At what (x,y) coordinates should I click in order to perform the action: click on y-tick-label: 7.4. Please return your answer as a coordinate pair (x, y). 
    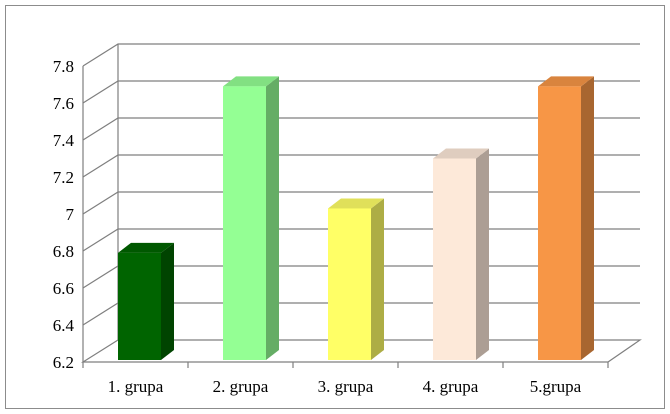
    Looking at the image, I should click on (64, 140).